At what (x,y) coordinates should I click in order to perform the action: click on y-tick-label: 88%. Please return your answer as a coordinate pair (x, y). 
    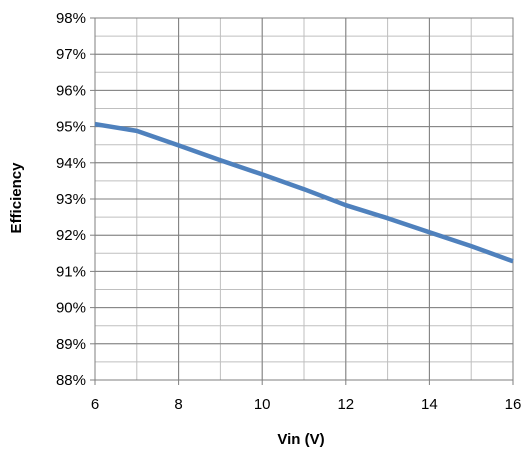
    Looking at the image, I should click on (71, 380).